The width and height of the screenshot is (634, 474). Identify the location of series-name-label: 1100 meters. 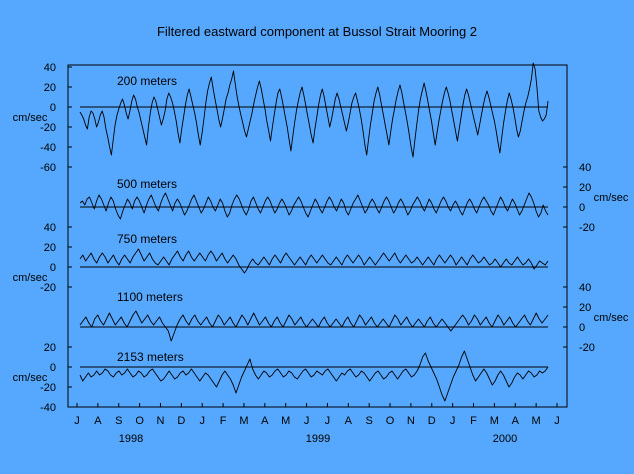
(150, 297).